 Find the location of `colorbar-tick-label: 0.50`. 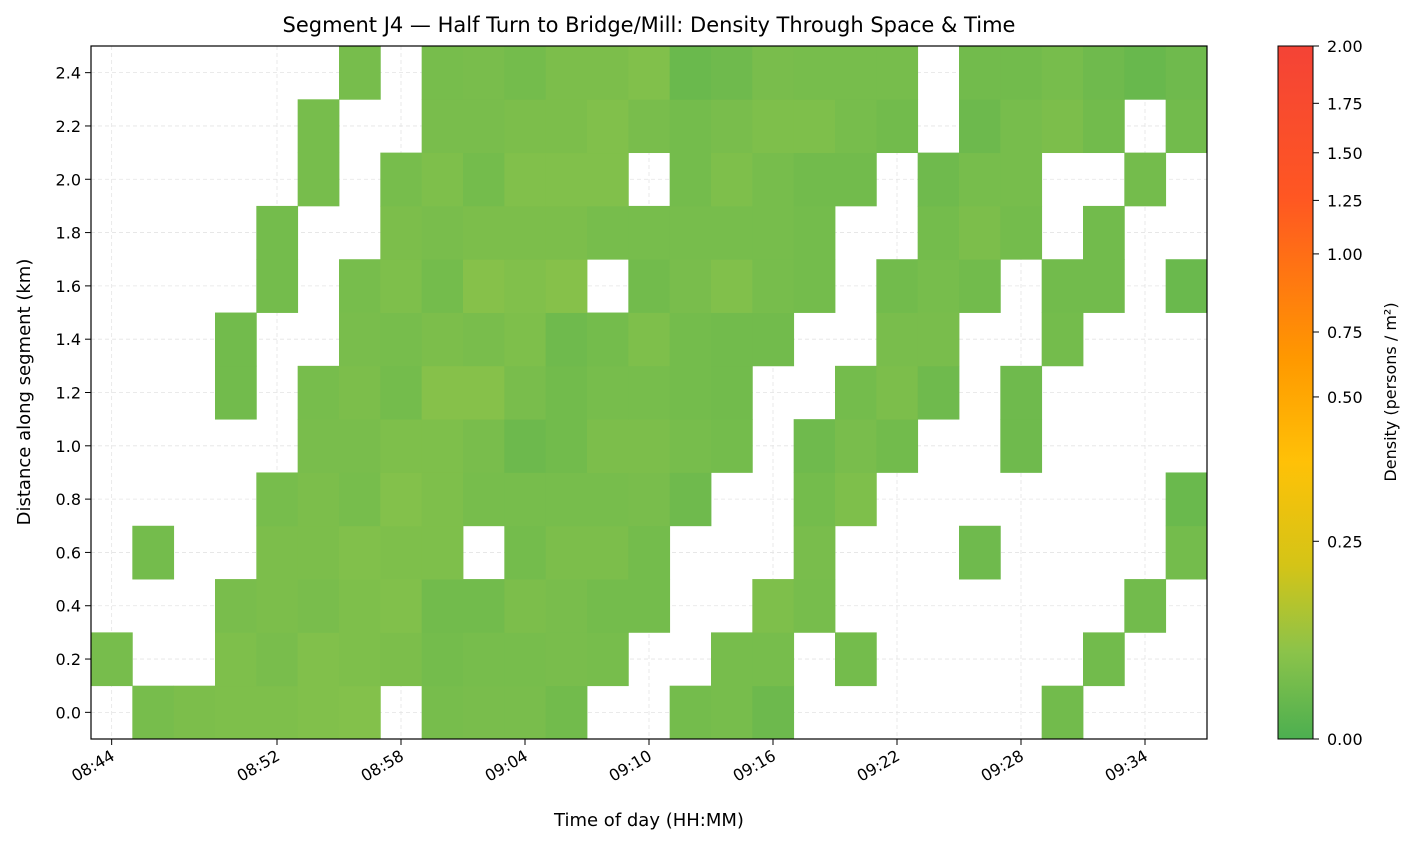

colorbar-tick-label: 0.50 is located at coordinates (1345, 397).